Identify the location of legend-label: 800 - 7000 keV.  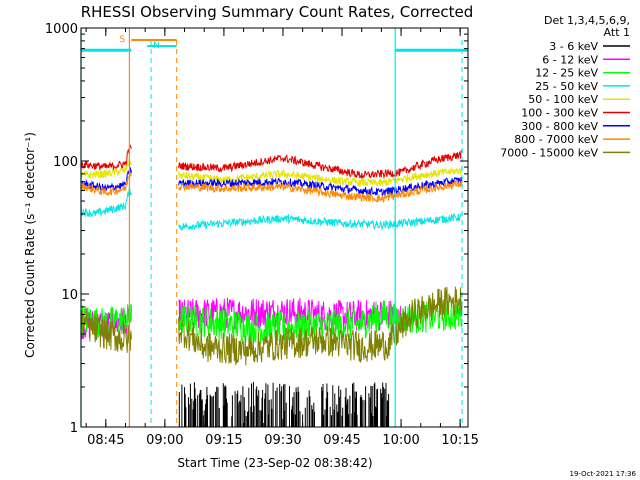
(556, 139).